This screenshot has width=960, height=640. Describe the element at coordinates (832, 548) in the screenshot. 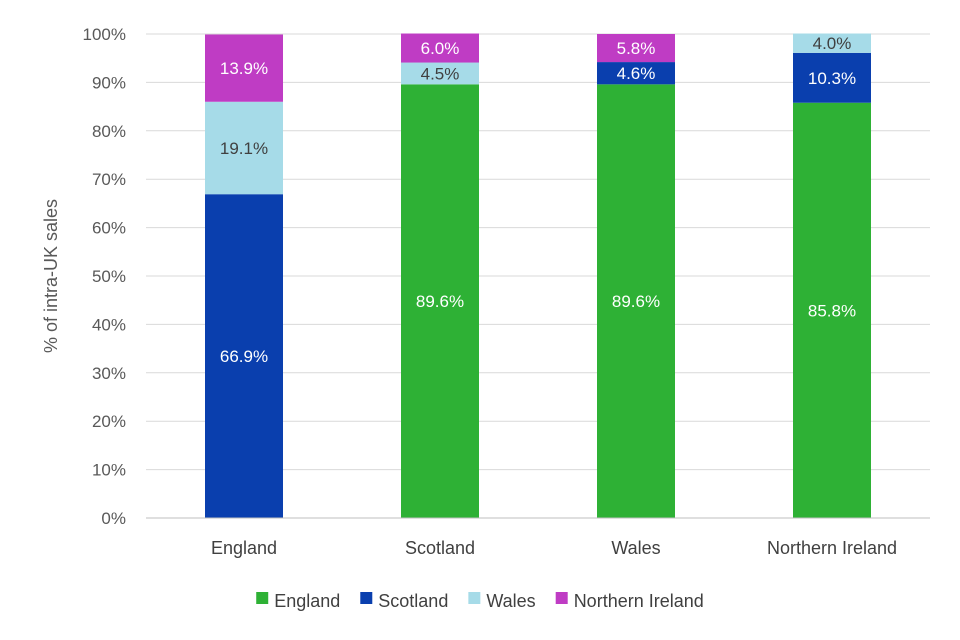

I see `x-category-label: Northern Ireland` at that location.